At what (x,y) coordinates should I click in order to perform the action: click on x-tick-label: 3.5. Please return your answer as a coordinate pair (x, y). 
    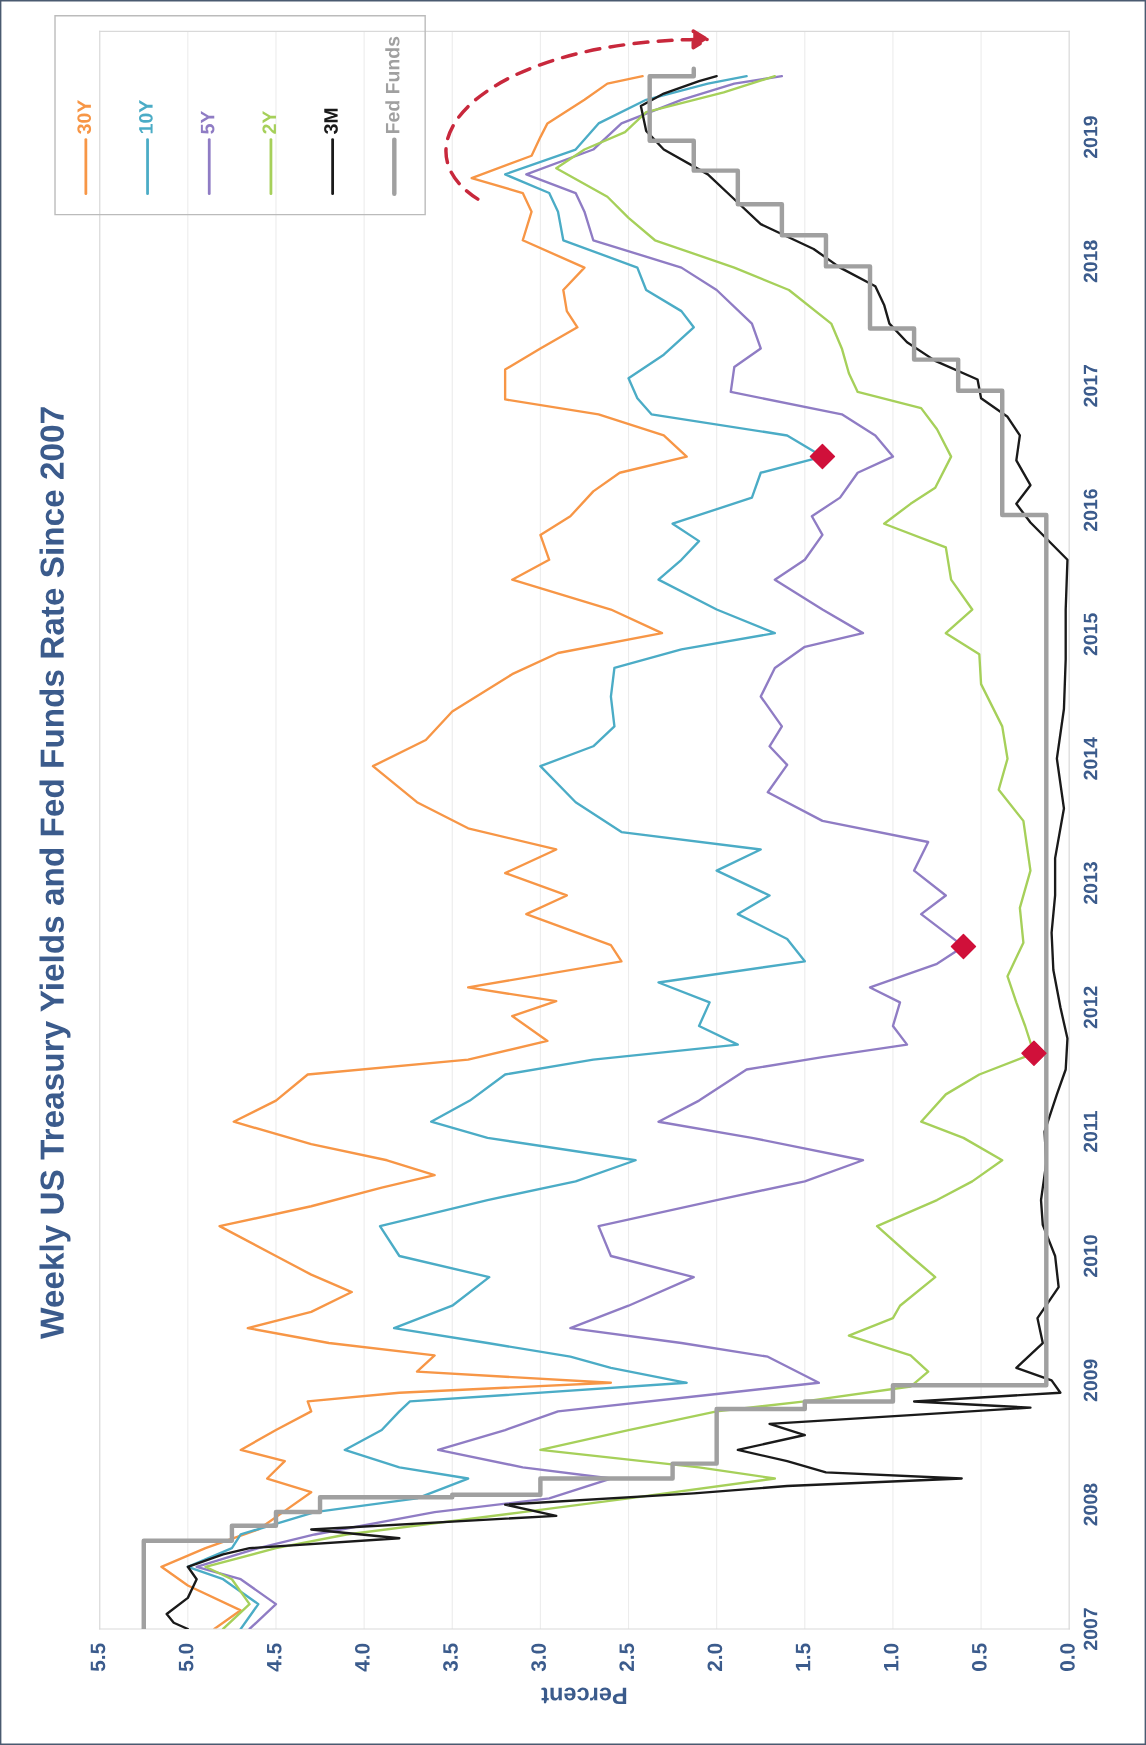
    Looking at the image, I should click on (450, 1657).